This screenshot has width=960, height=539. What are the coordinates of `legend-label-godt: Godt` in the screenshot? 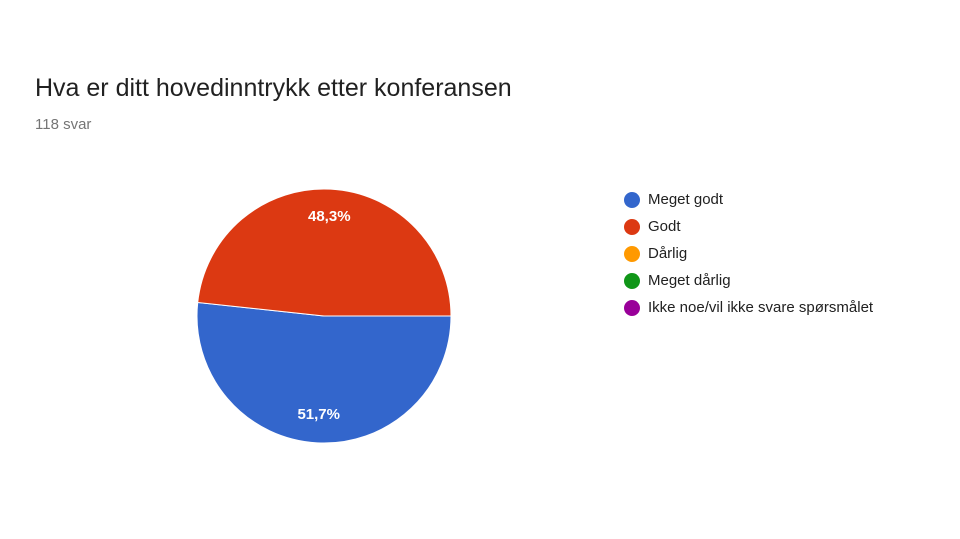 It's located at (664, 226).